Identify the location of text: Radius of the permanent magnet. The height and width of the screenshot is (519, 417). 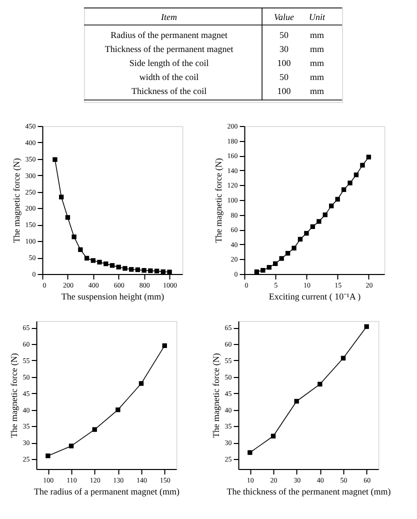
(169, 35).